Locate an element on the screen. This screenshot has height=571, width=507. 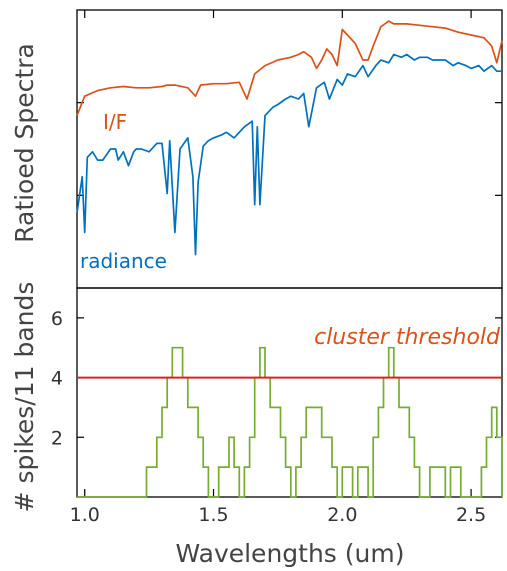
top-y-axis-label: Ratioed Spectra is located at coordinates (24, 143).